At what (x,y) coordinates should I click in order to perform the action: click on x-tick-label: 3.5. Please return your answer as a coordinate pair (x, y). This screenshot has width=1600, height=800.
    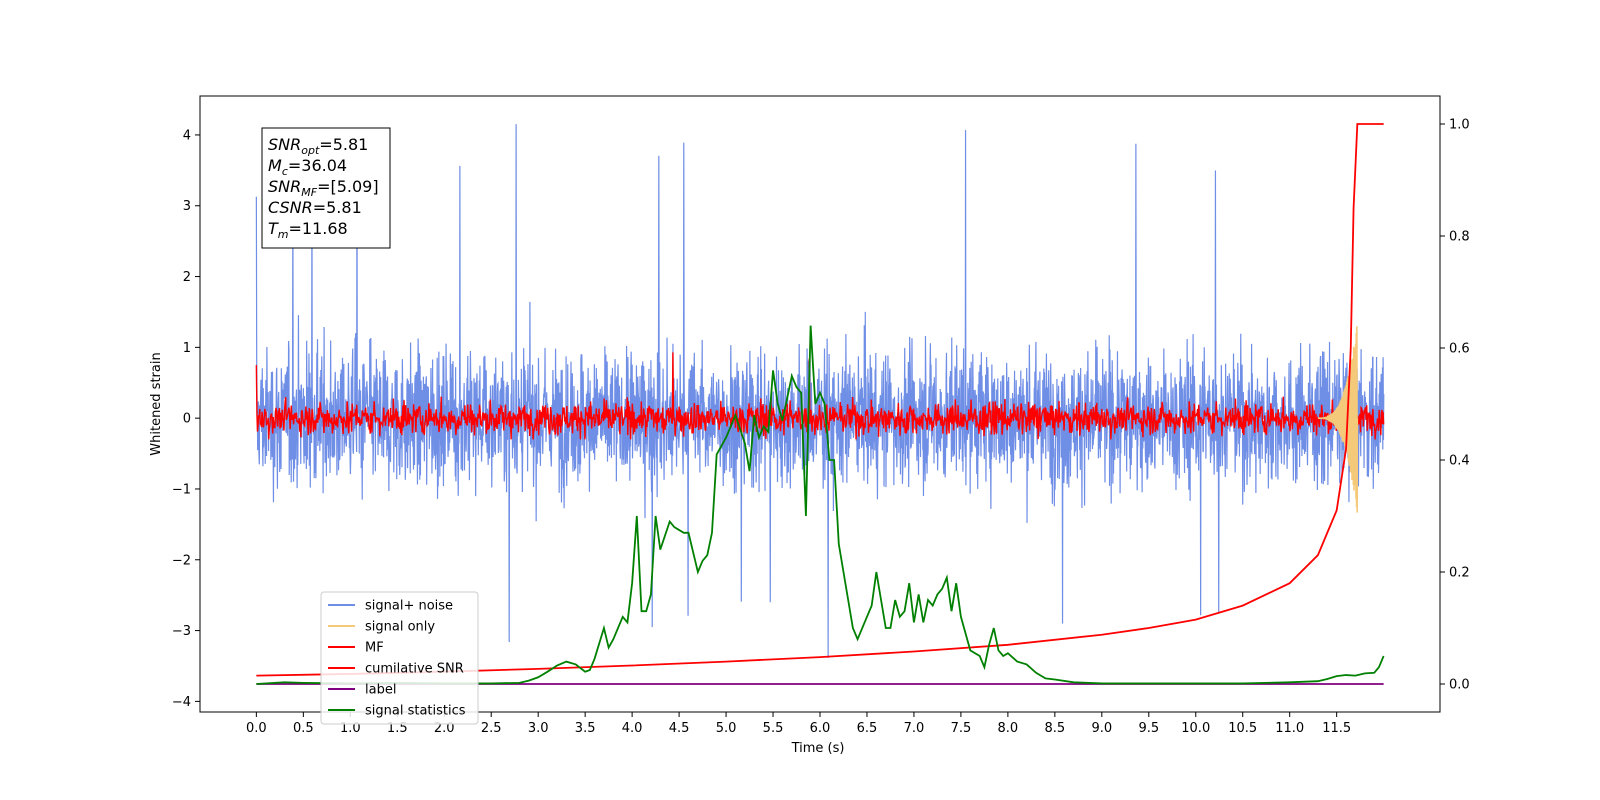
    Looking at the image, I should click on (585, 728).